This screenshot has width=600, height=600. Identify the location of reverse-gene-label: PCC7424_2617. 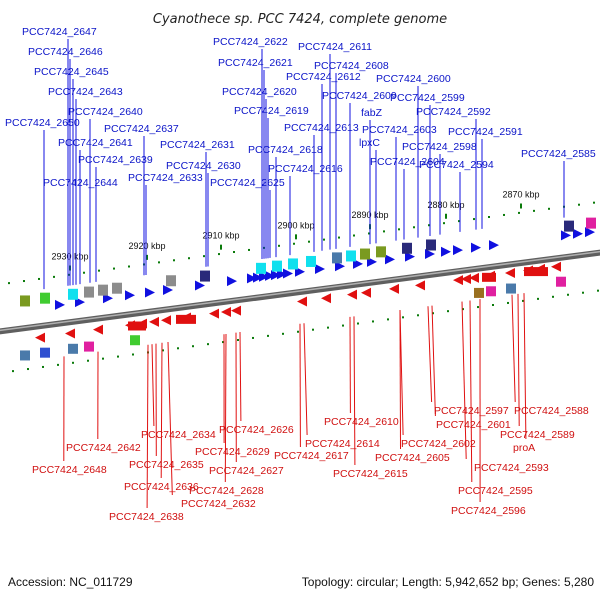
(311, 456).